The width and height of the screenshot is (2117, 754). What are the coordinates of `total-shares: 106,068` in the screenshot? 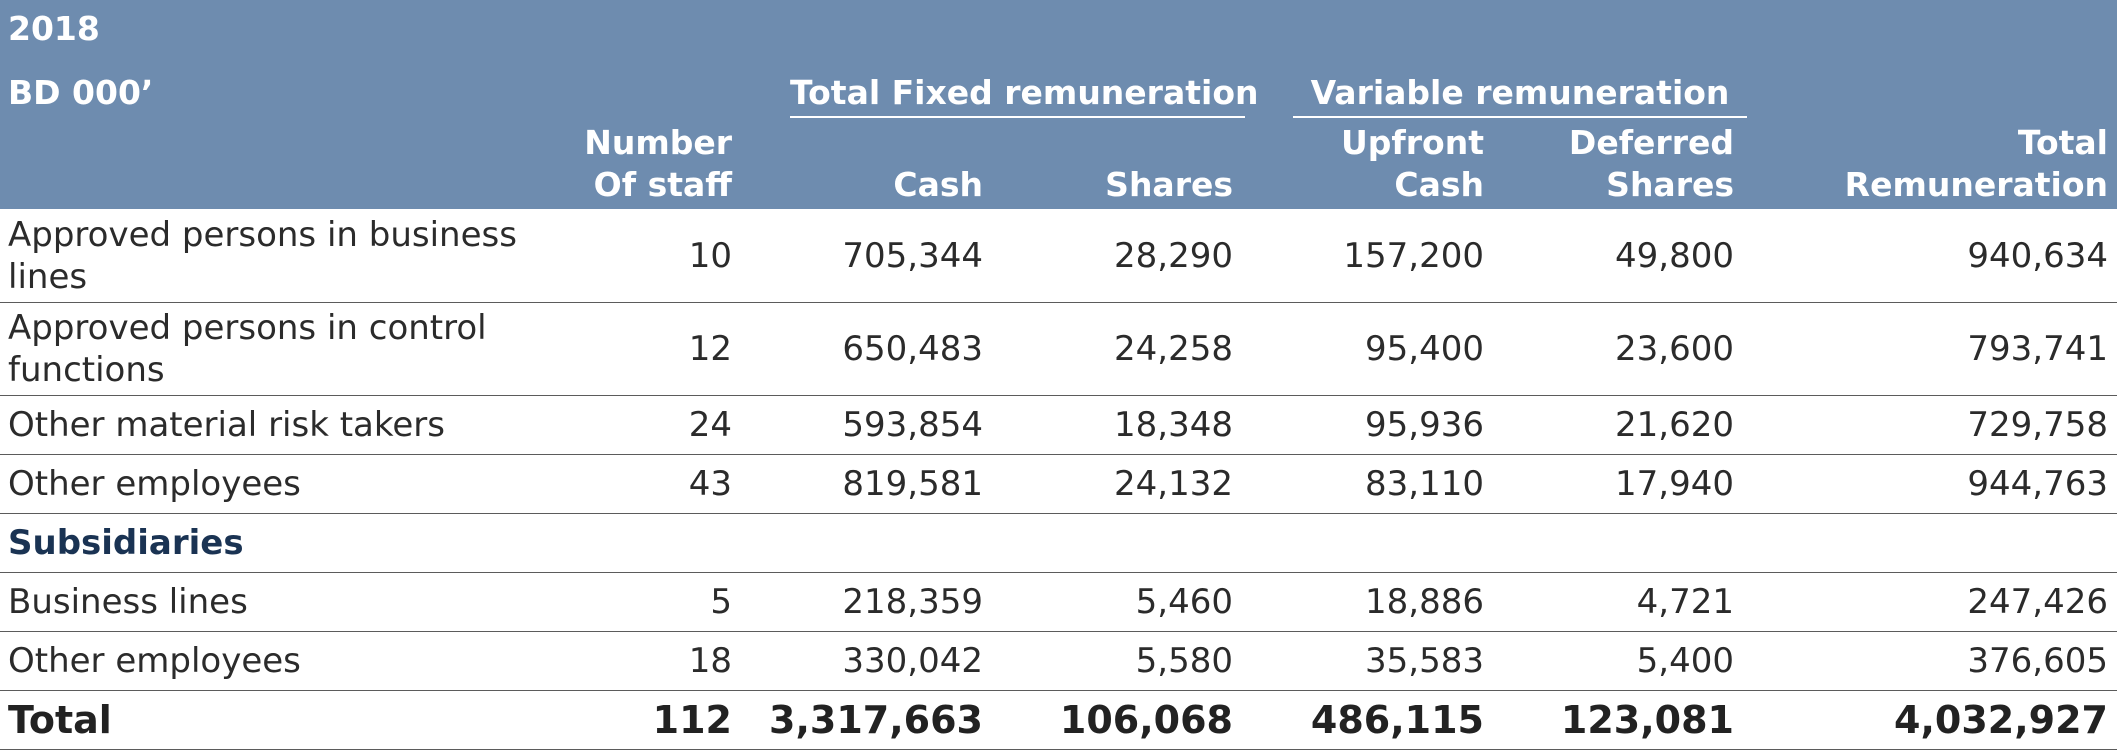 It's located at (1146, 720).